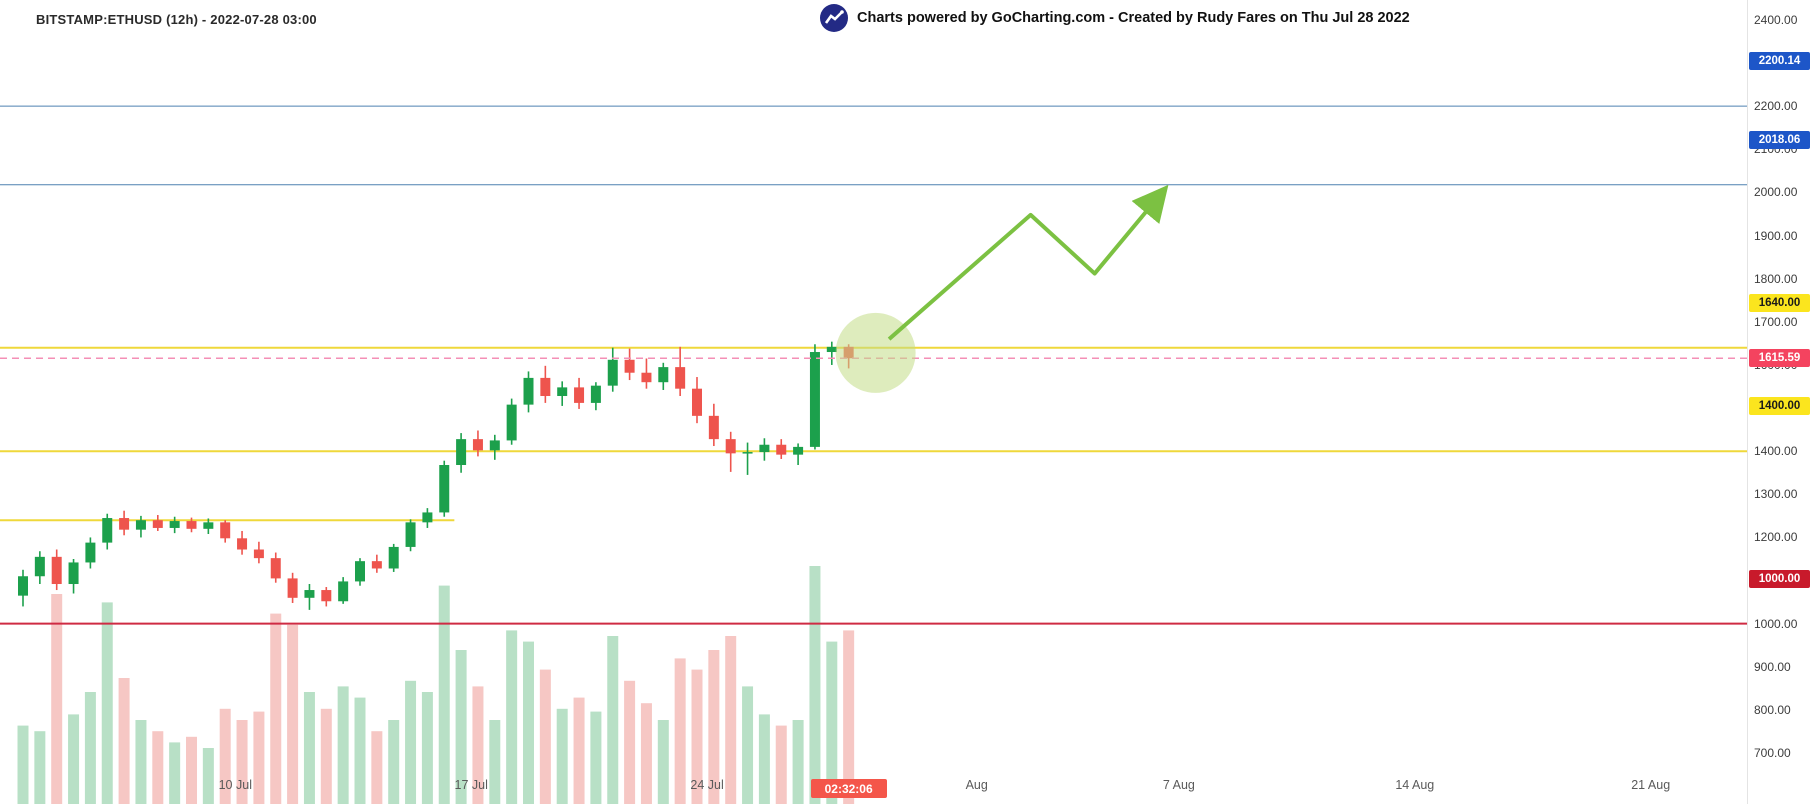  Describe the element at coordinates (1772, 753) in the screenshot. I see `price-tick-label: 700.00` at that location.